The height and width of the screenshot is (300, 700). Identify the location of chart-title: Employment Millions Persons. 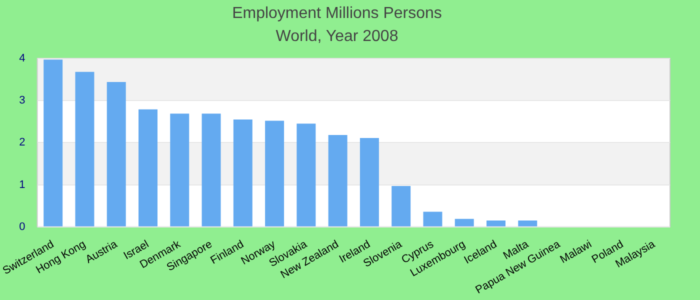
(337, 13).